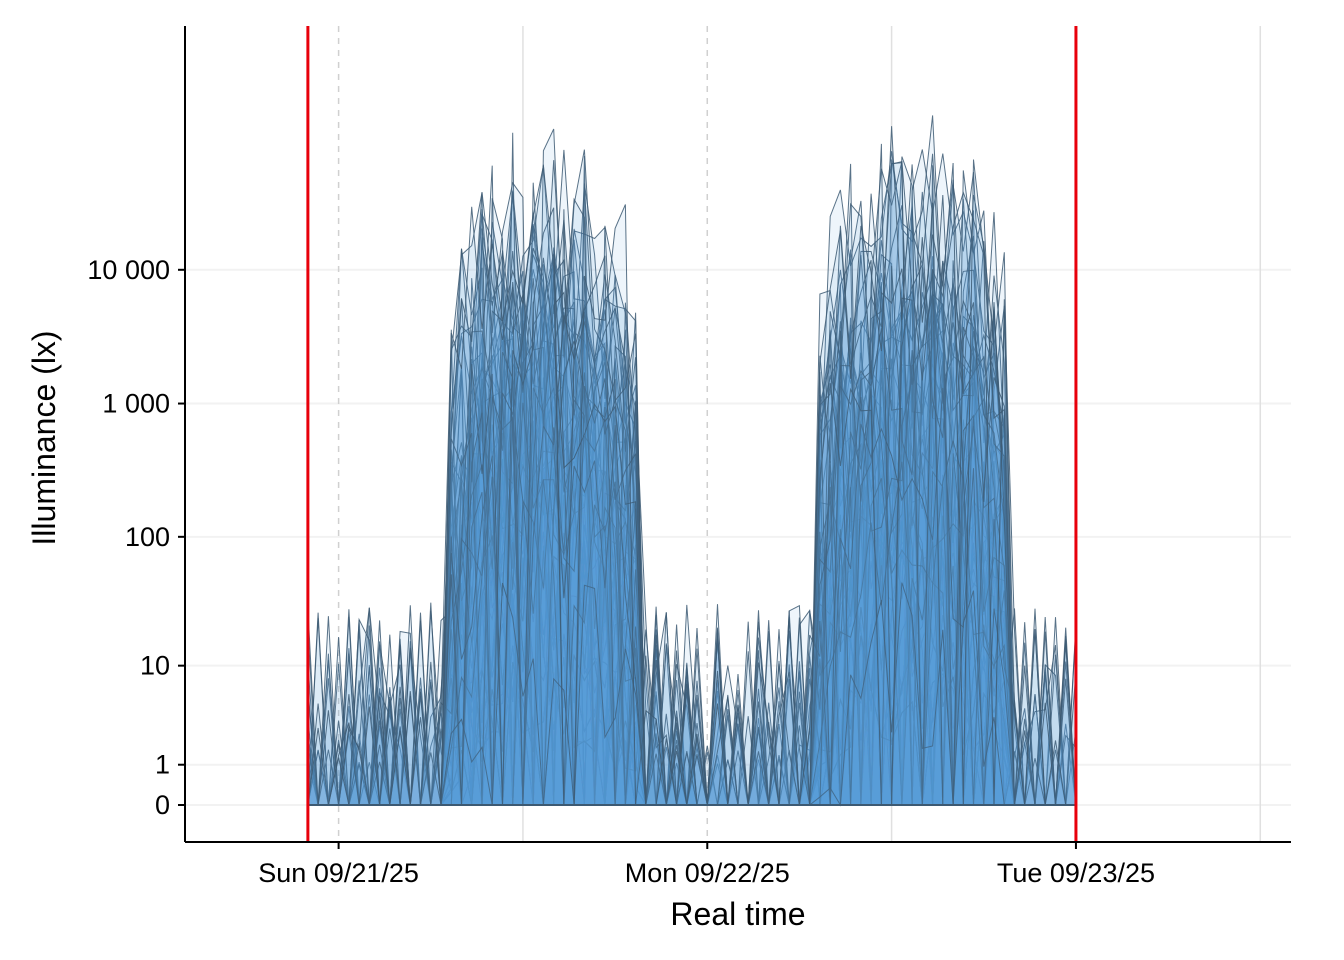  Describe the element at coordinates (737, 914) in the screenshot. I see `x-axis-title: Real time` at that location.